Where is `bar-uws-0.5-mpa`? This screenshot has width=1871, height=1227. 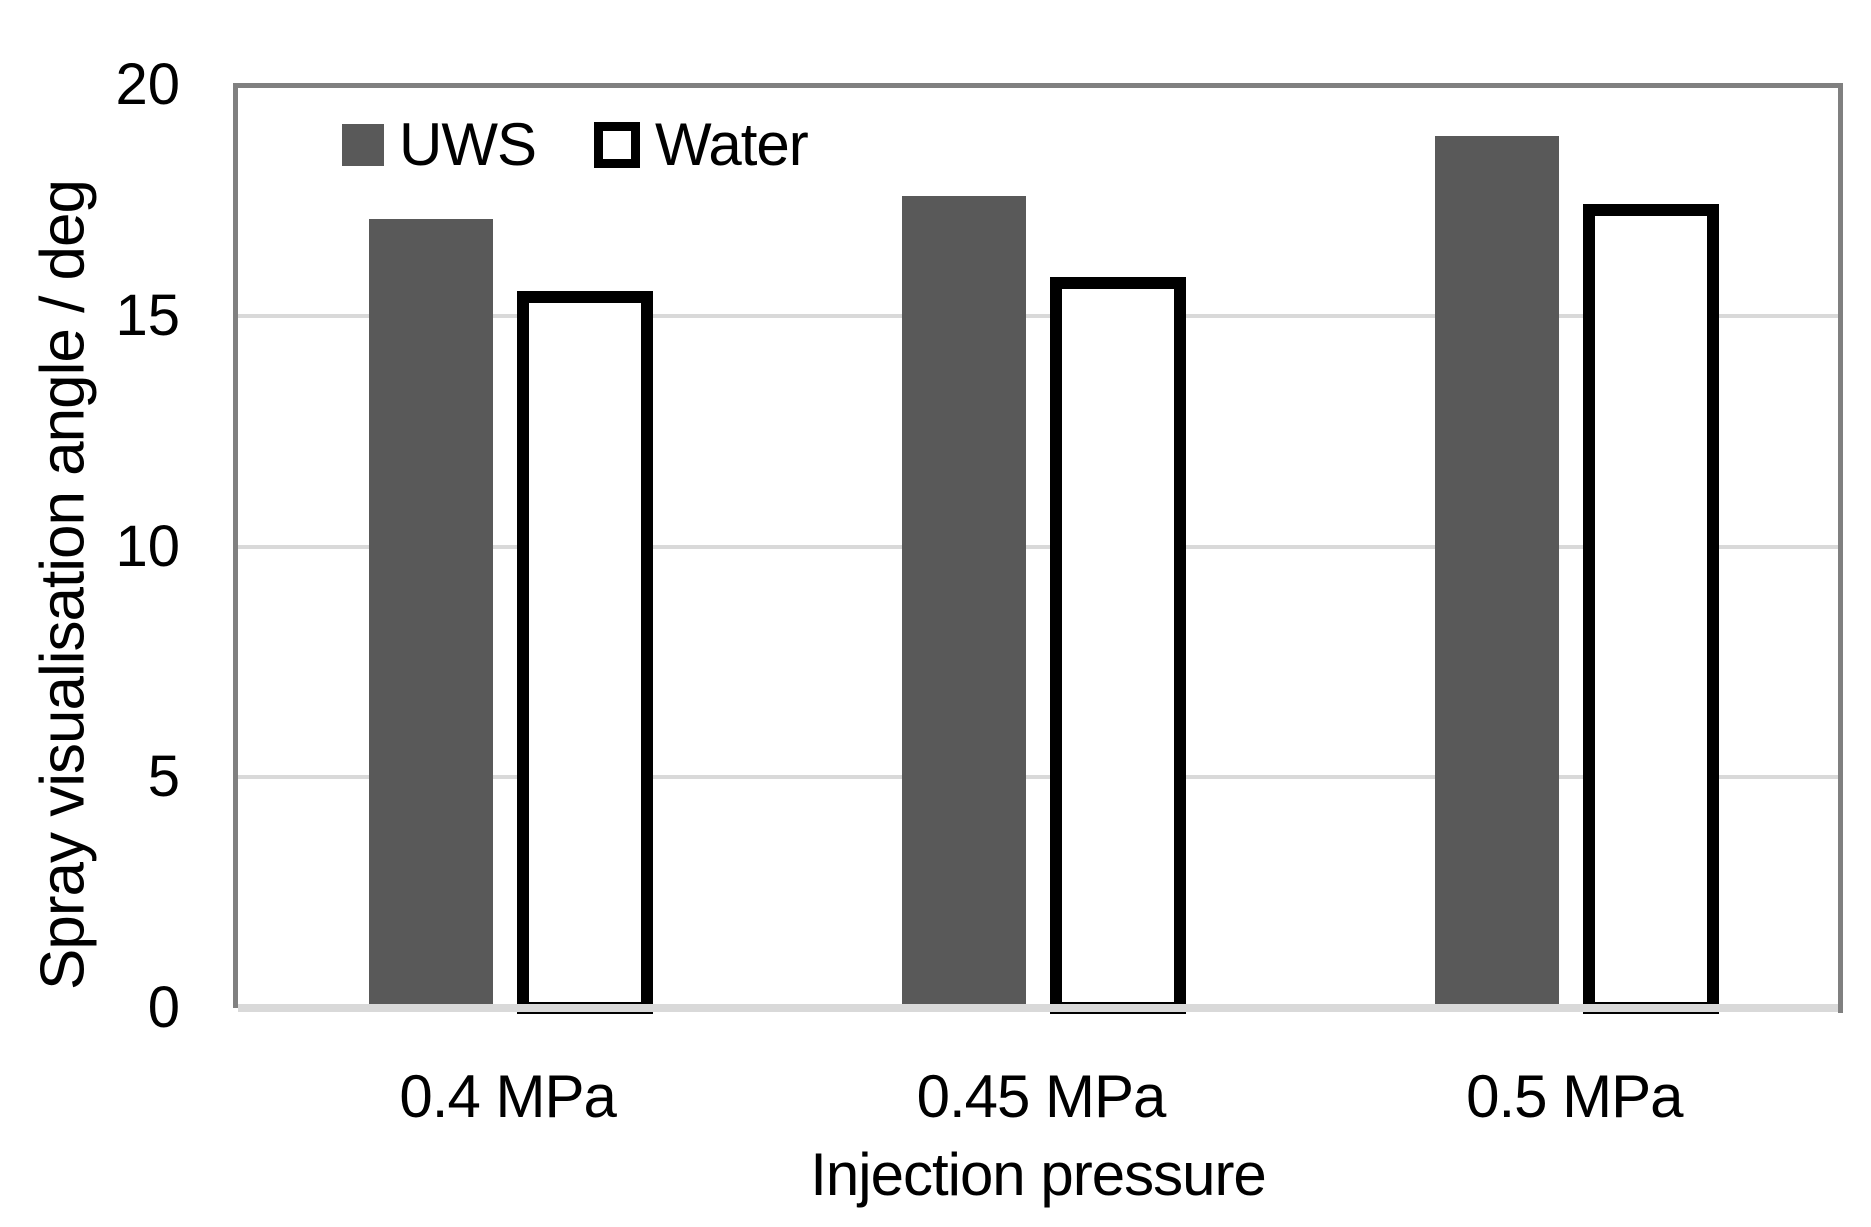
bar-uws-0.5-mpa is located at coordinates (1497, 571).